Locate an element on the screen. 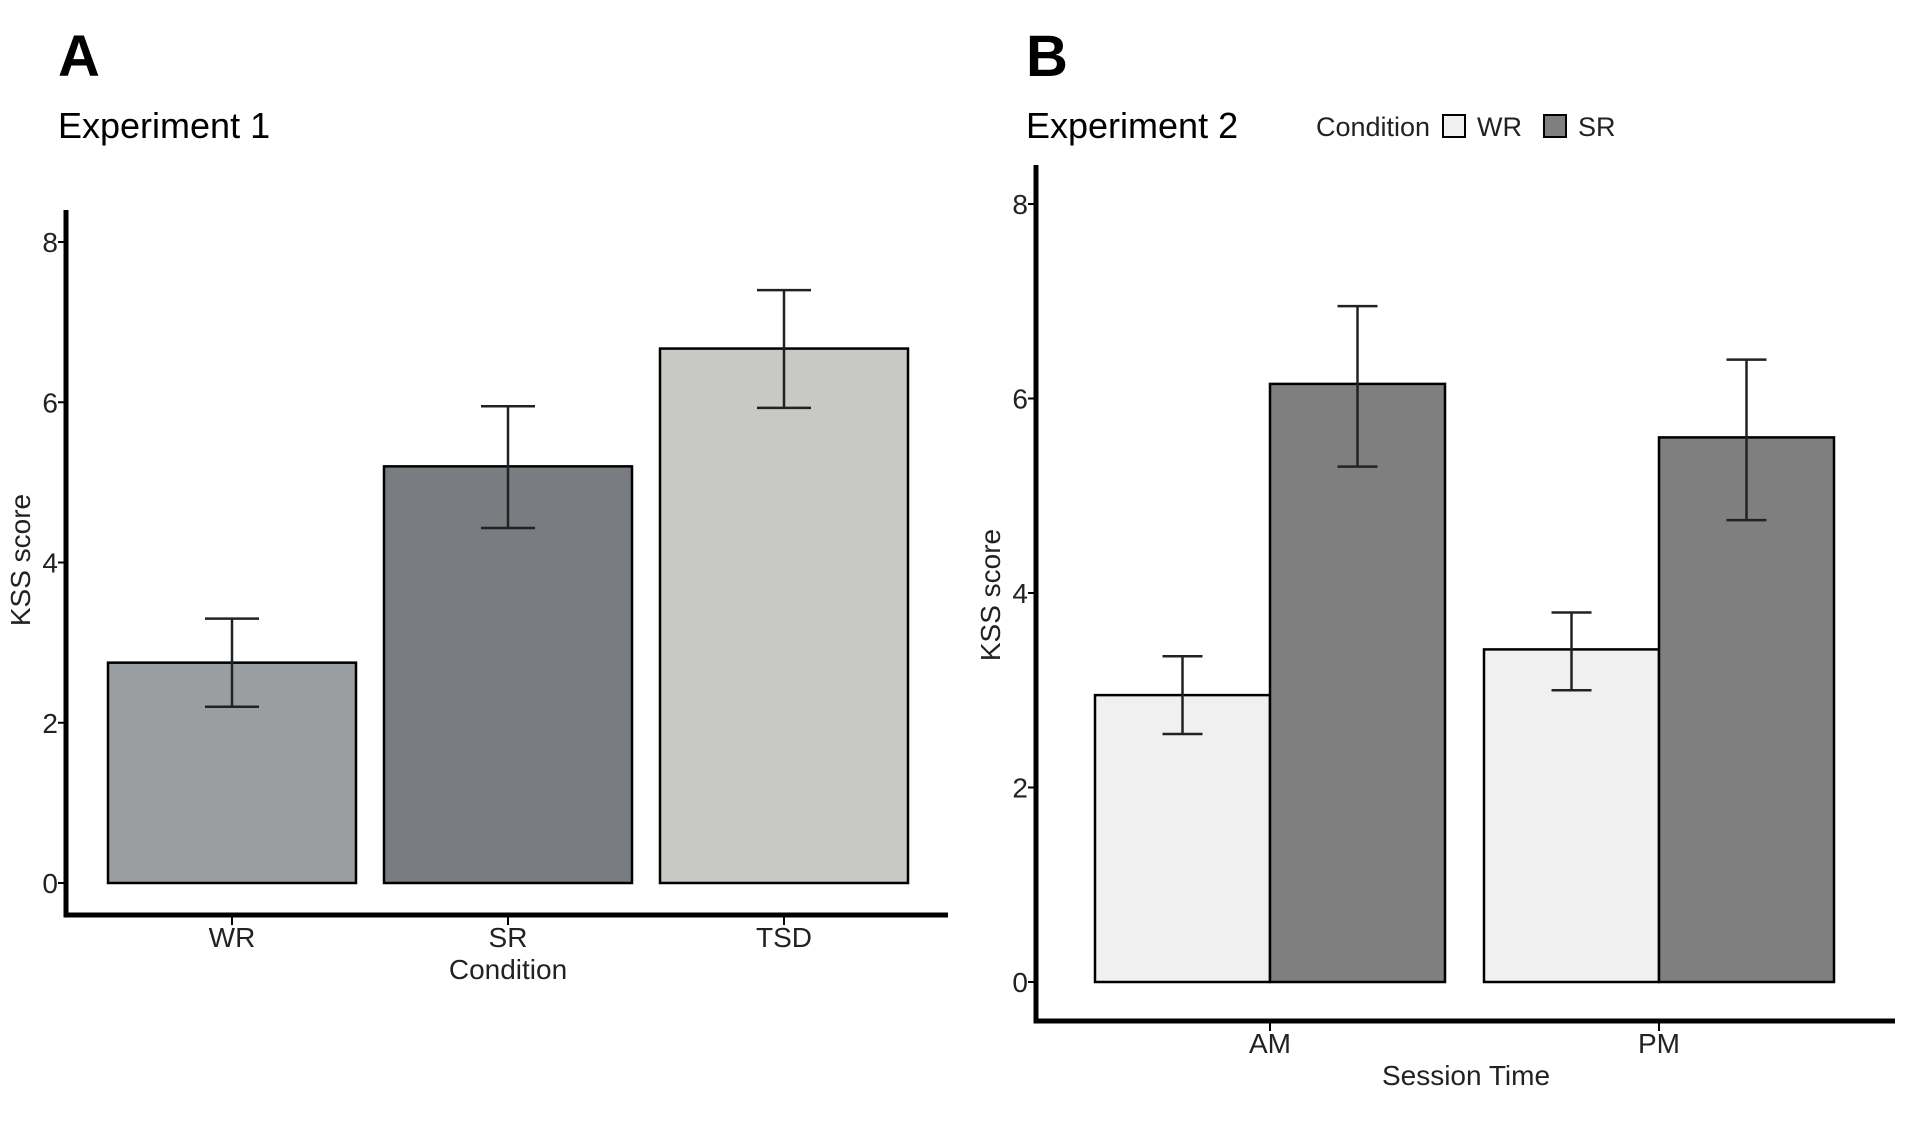 The height and width of the screenshot is (1125, 1910). panel-b-letter: B is located at coordinates (1047, 56).